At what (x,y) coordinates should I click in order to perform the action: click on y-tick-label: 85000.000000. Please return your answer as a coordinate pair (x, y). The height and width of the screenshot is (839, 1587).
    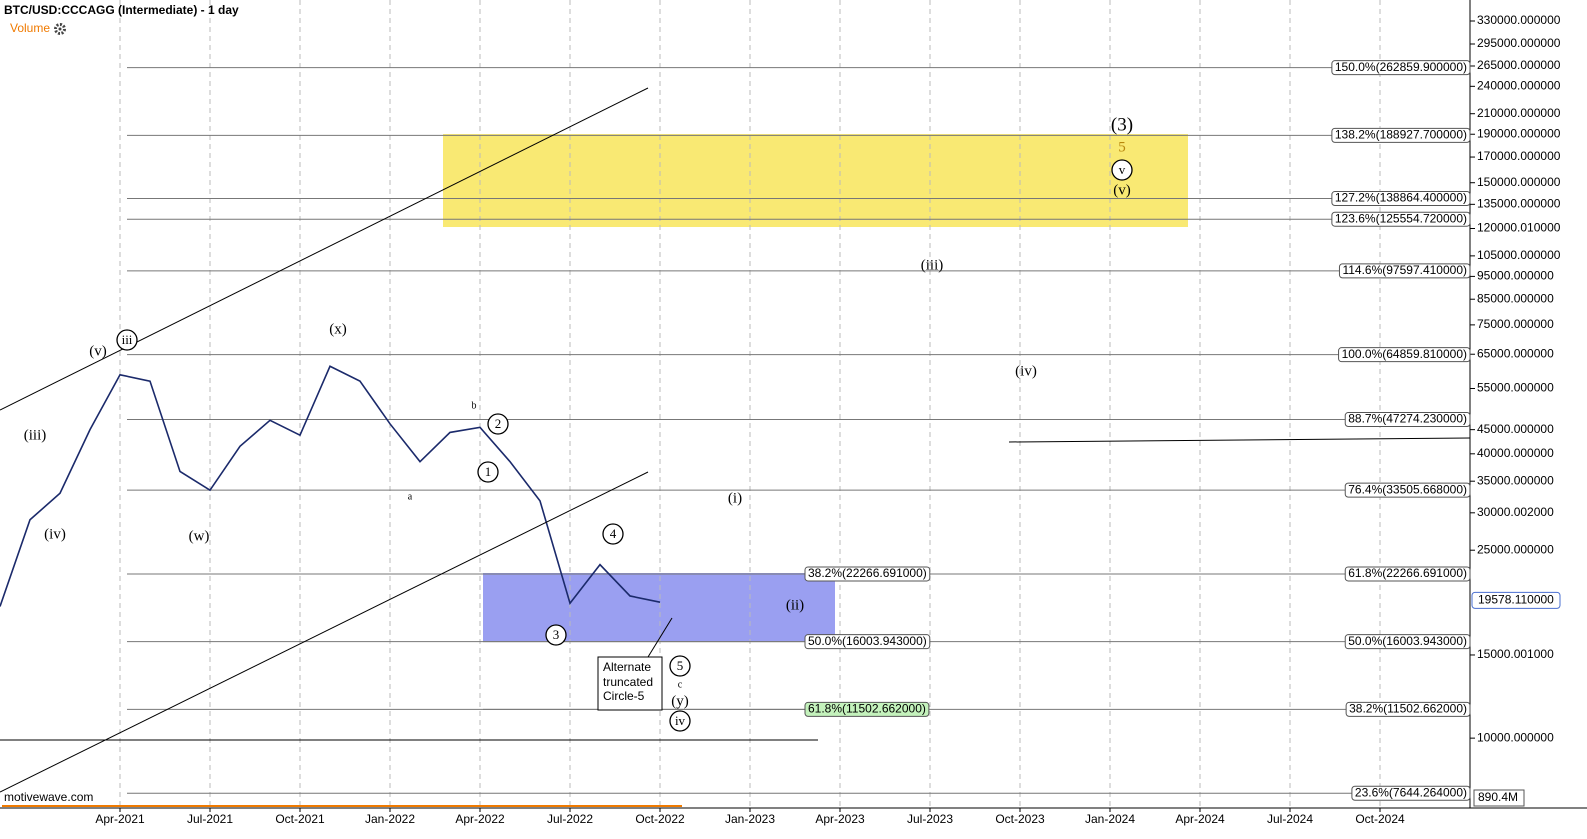
    Looking at the image, I should click on (1515, 298).